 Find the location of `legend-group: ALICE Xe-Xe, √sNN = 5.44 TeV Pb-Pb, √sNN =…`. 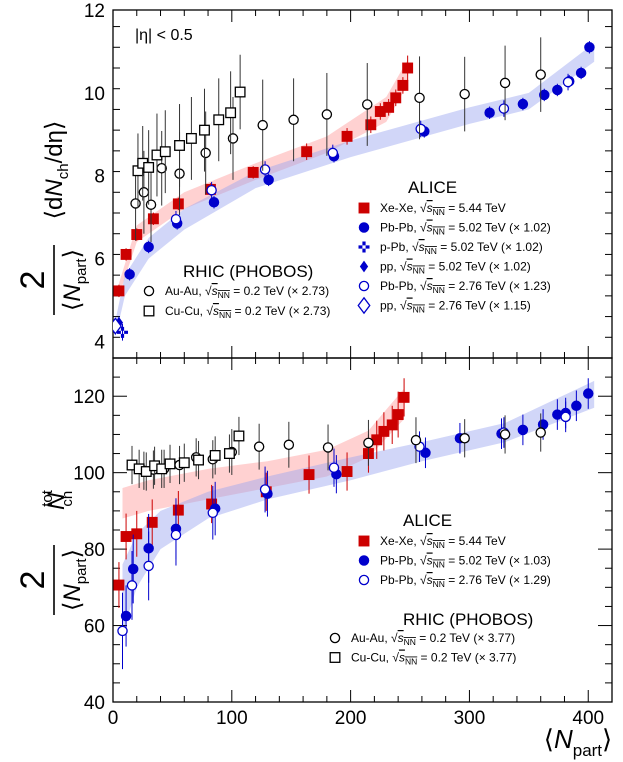

legend-group: ALICE Xe-Xe, √sNN = 5.44 TeV Pb-Pb, √sNN =… is located at coordinates (454, 246).